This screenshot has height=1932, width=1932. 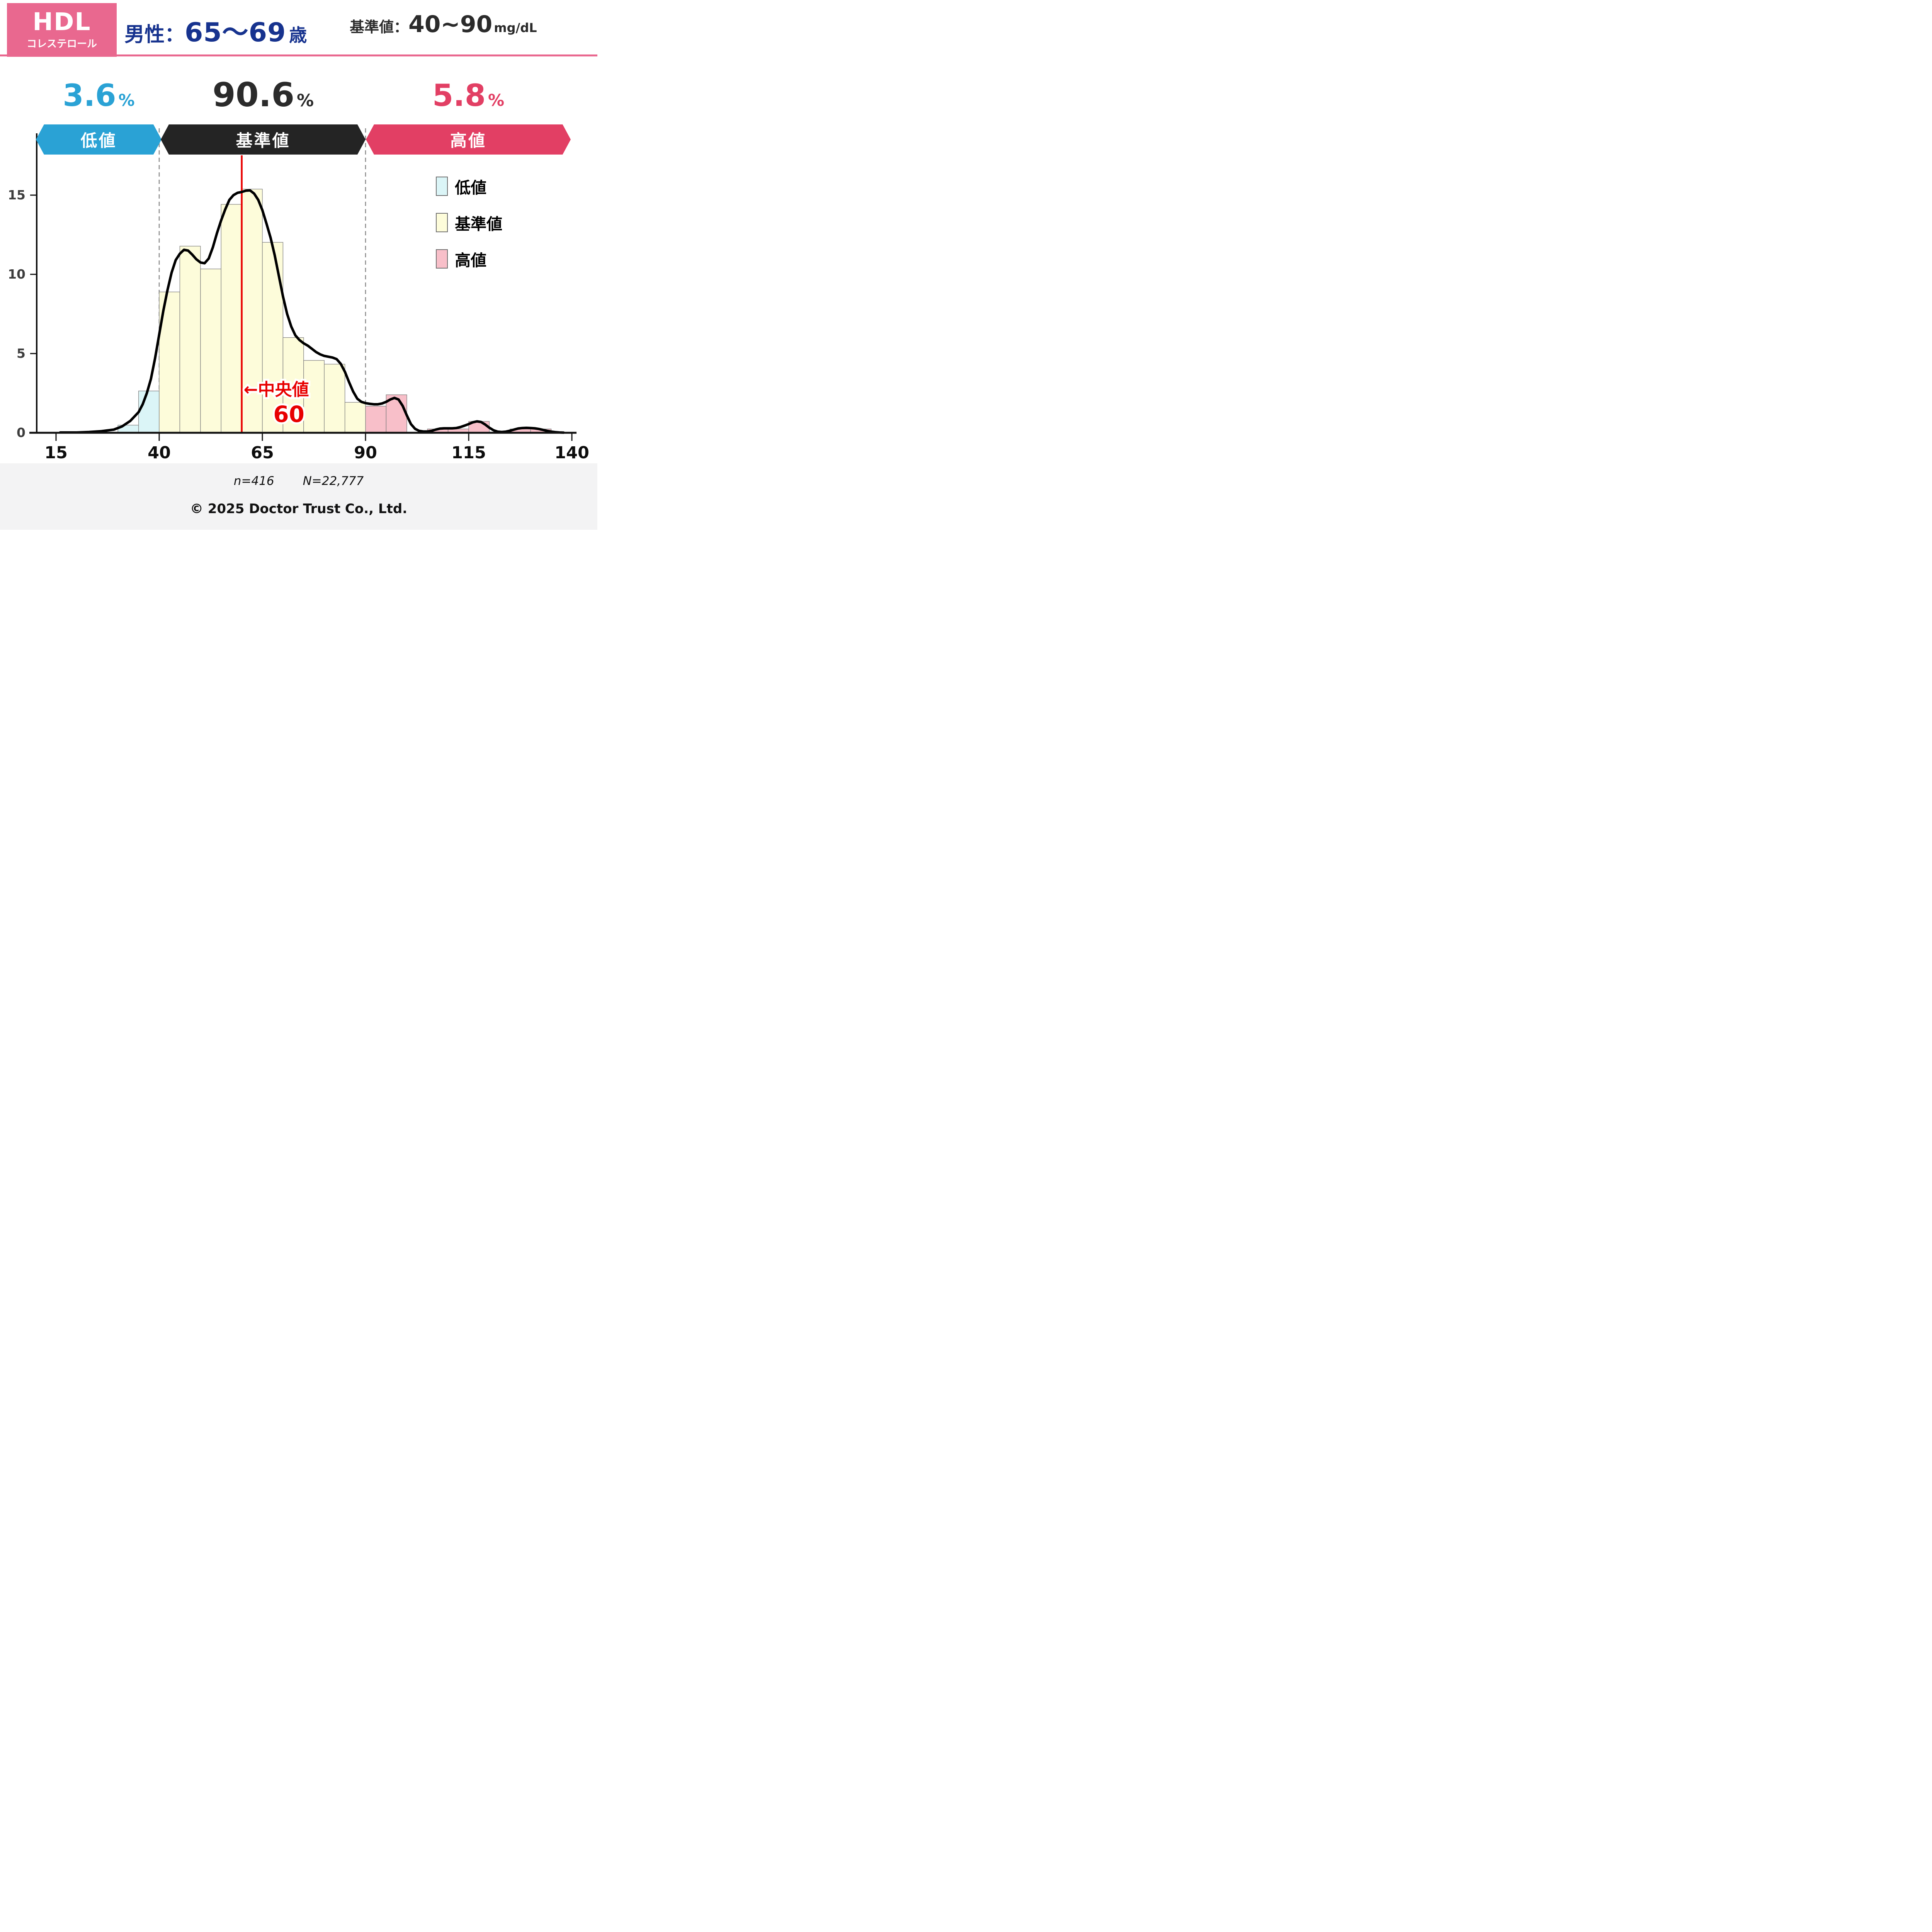 What do you see at coordinates (160, 453) in the screenshot?
I see `svg-text: 40` at bounding box center [160, 453].